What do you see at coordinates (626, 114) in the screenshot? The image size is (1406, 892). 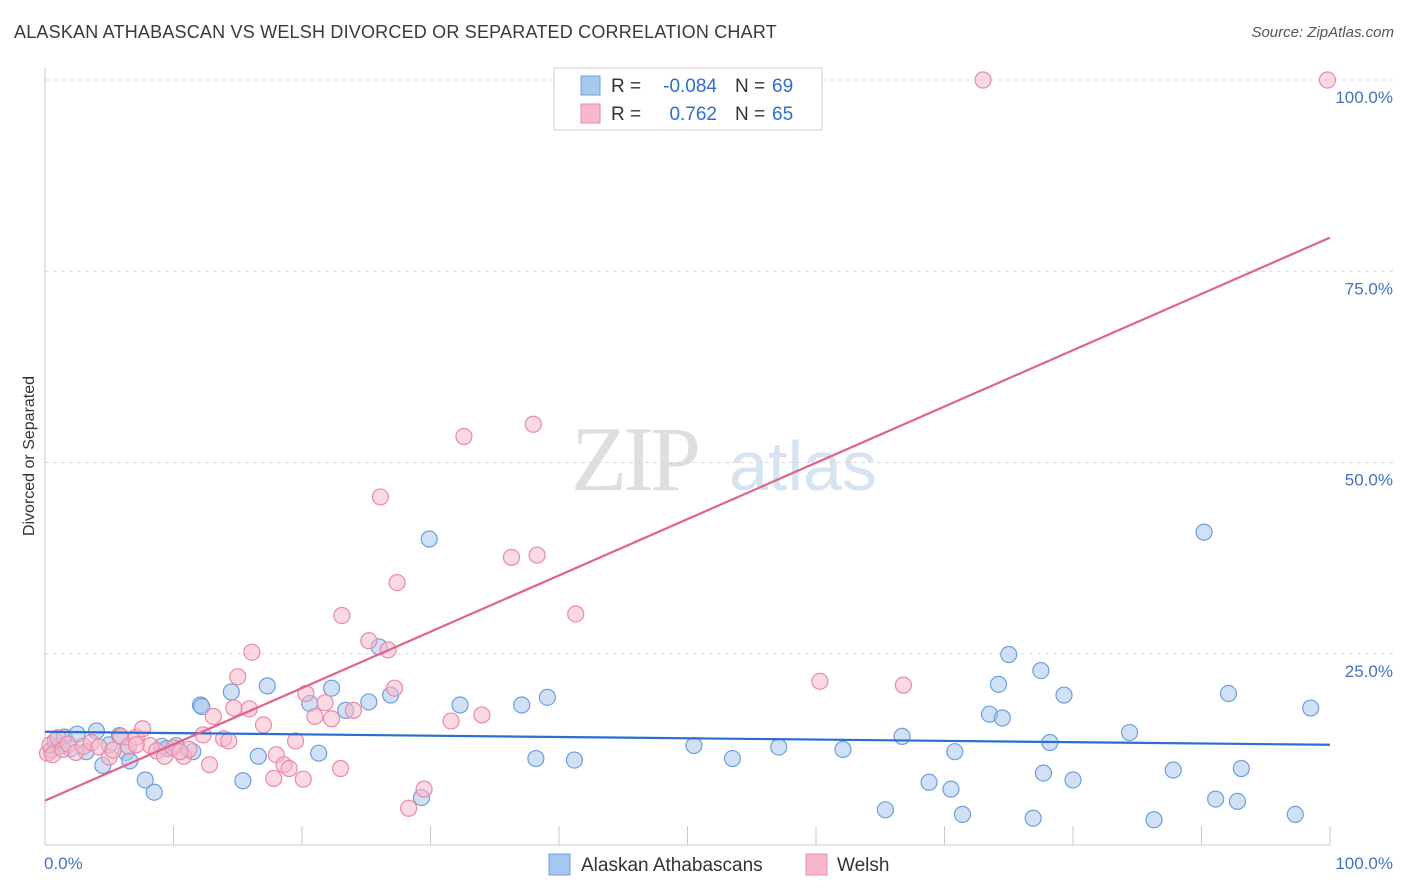 I see `stats-r-label-welsh: R =` at bounding box center [626, 114].